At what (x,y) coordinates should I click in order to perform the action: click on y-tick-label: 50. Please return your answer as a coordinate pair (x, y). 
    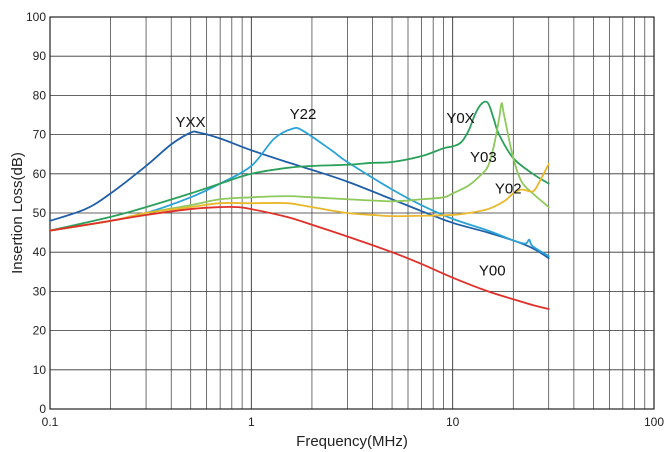
    Looking at the image, I should click on (40, 213).